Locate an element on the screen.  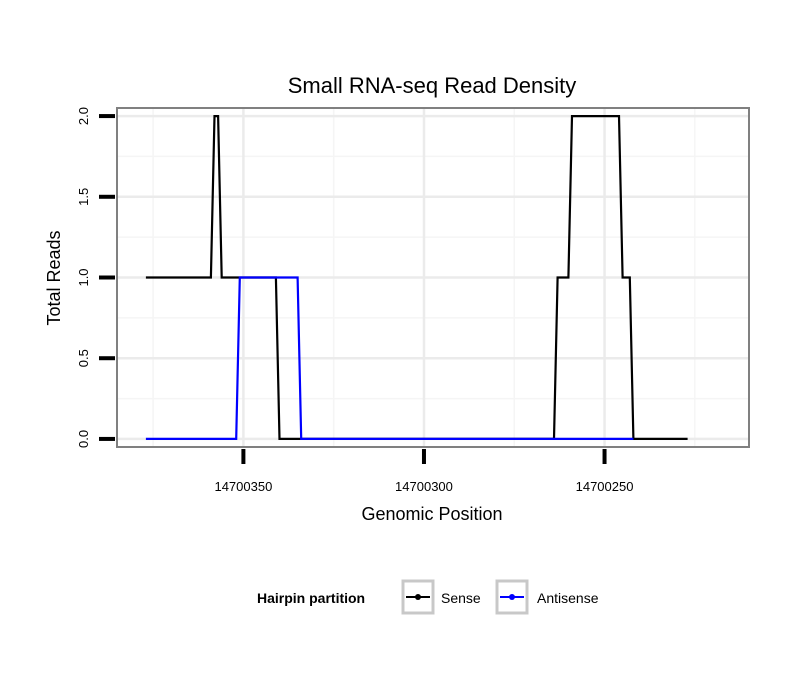
legend-item-antisense: Antisense is located at coordinates (547, 597).